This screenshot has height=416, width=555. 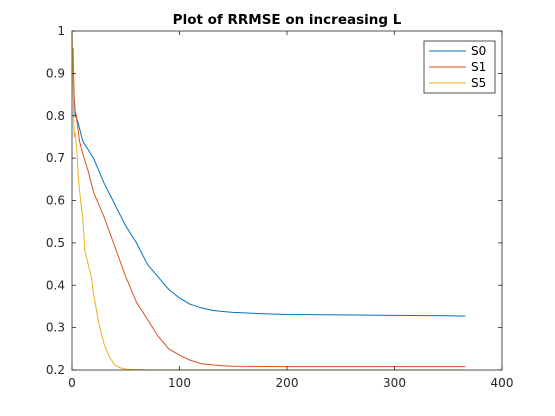 What do you see at coordinates (459, 67) in the screenshot?
I see `legend: S0 S1 S5` at bounding box center [459, 67].